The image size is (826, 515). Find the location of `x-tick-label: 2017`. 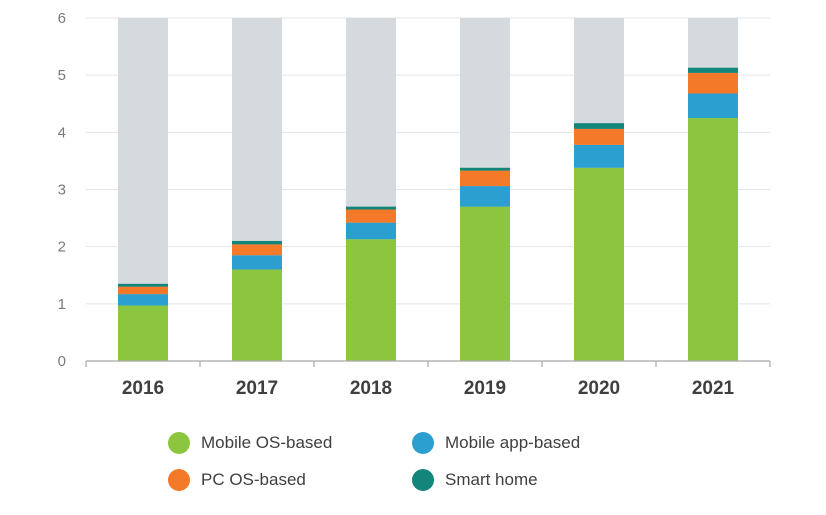

x-tick-label: 2017 is located at coordinates (257, 388).